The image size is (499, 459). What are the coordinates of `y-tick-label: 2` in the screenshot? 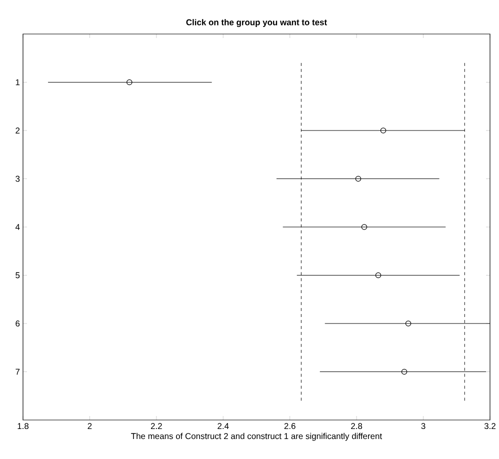 It's located at (18, 131).